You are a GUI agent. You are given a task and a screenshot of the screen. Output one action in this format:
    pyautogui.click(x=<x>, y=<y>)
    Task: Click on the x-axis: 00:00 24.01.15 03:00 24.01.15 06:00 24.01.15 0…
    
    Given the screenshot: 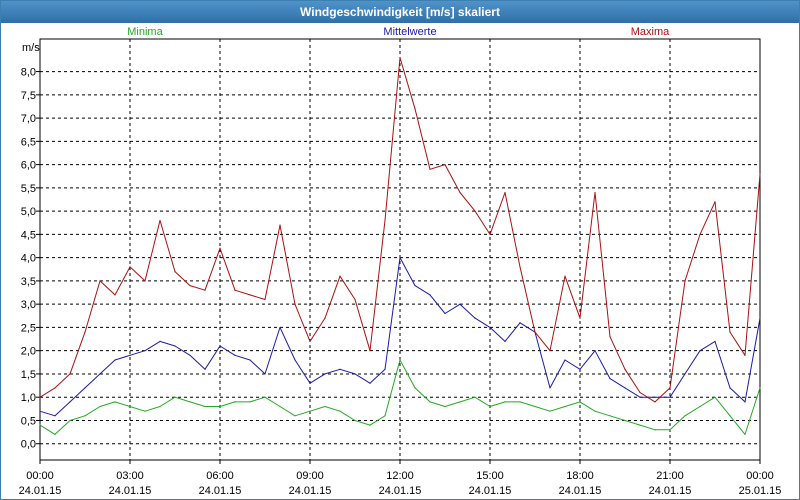 What is the action you would take?
    pyautogui.click(x=400, y=478)
    